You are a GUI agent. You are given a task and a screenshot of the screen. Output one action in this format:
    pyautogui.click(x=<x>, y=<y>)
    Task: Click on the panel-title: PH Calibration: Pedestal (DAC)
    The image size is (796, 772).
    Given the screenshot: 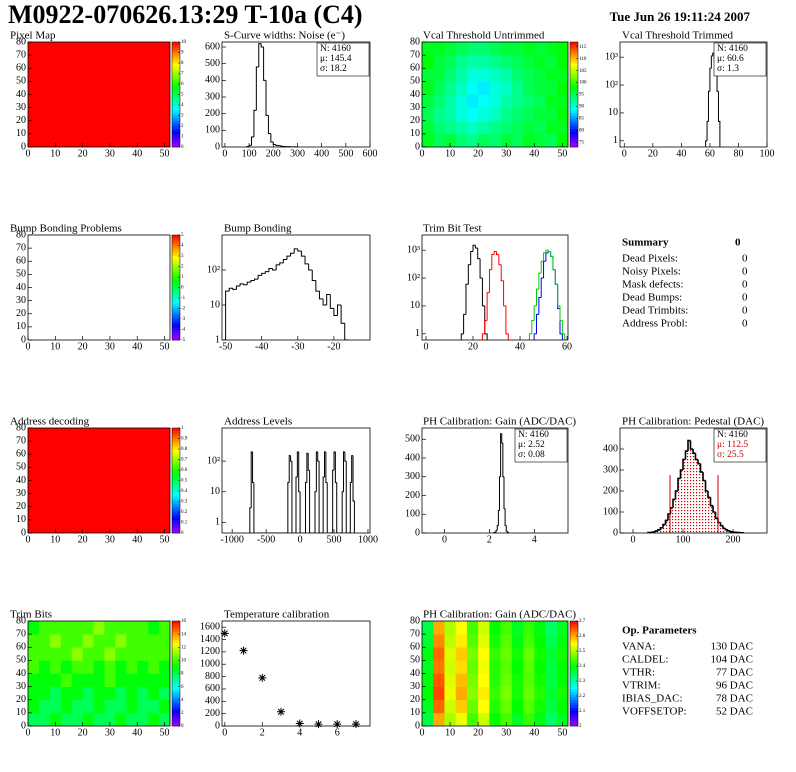 What is the action you would take?
    pyautogui.click(x=693, y=422)
    